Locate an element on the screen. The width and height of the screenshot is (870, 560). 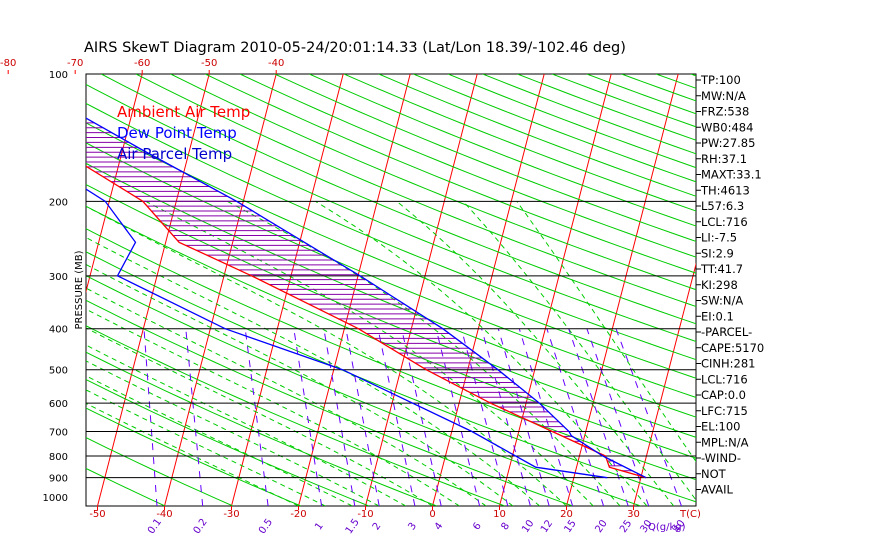
mixing-ratio-tick-label: 4 is located at coordinates (439, 527).